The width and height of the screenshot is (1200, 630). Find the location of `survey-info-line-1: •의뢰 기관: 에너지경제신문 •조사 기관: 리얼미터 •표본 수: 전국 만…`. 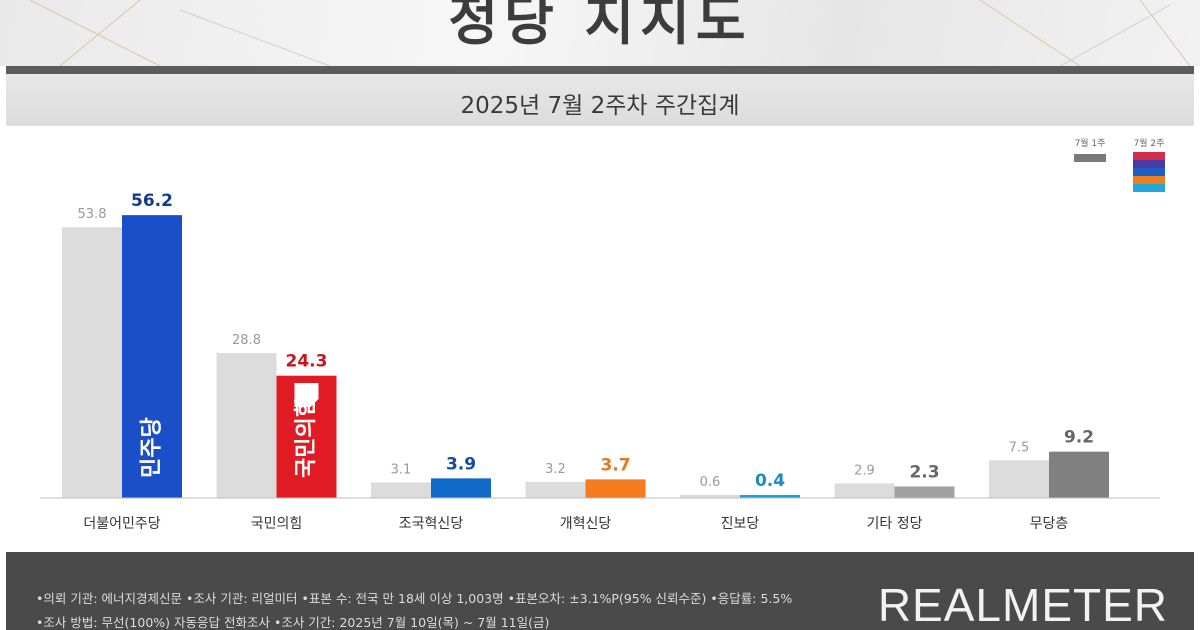

survey-info-line-1: •의뢰 기관: 에너지경제신문 •조사 기관: 리얼미터 •표본 수: 전국 만… is located at coordinates (414, 598).